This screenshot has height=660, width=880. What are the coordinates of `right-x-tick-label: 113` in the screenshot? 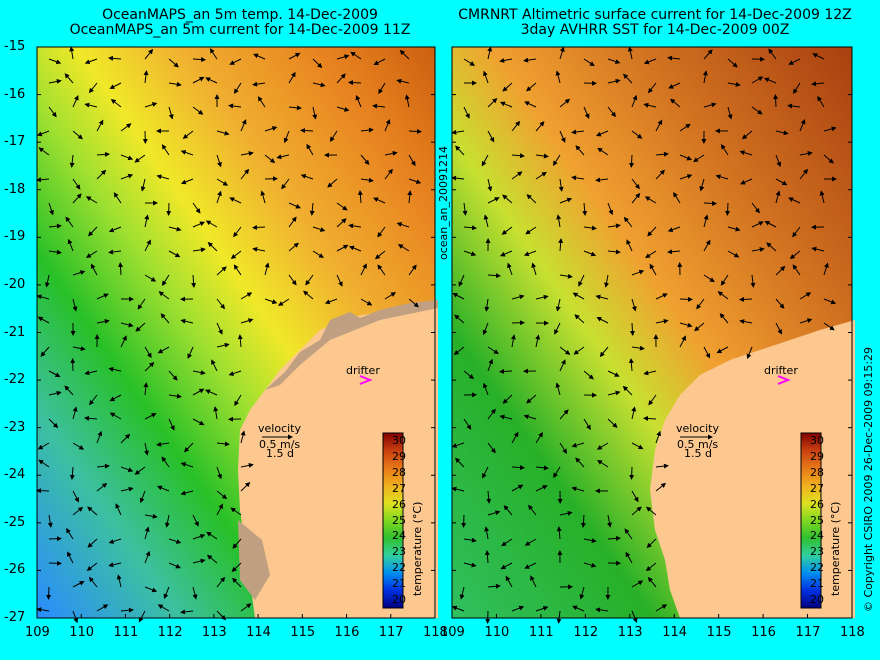 It's located at (630, 632).